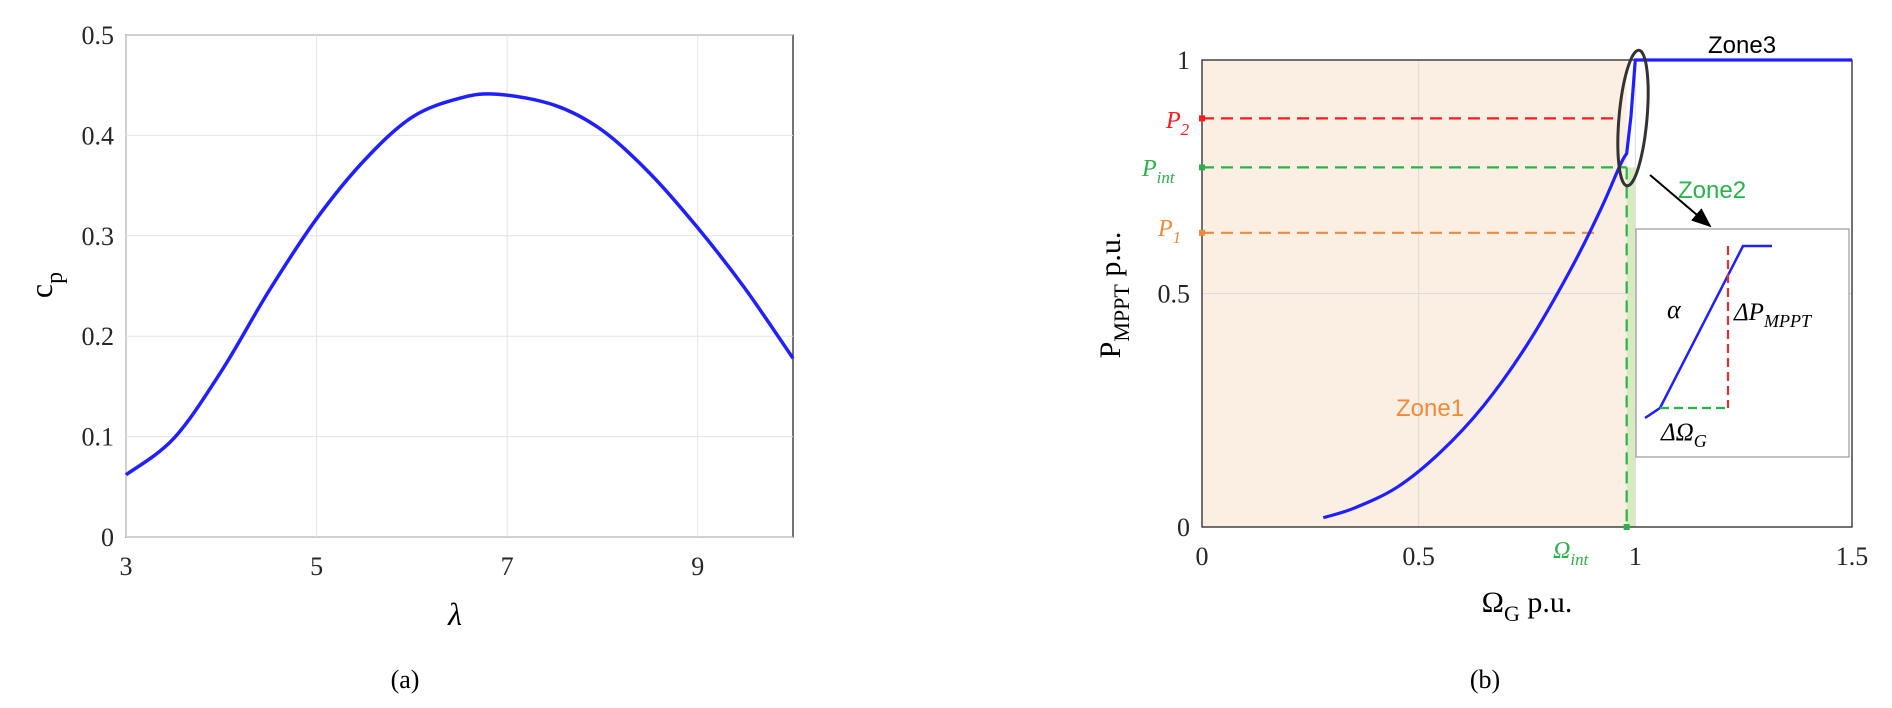 This screenshot has width=1892, height=708. What do you see at coordinates (1485, 679) in the screenshot?
I see `chart-b-caption: (b)` at bounding box center [1485, 679].